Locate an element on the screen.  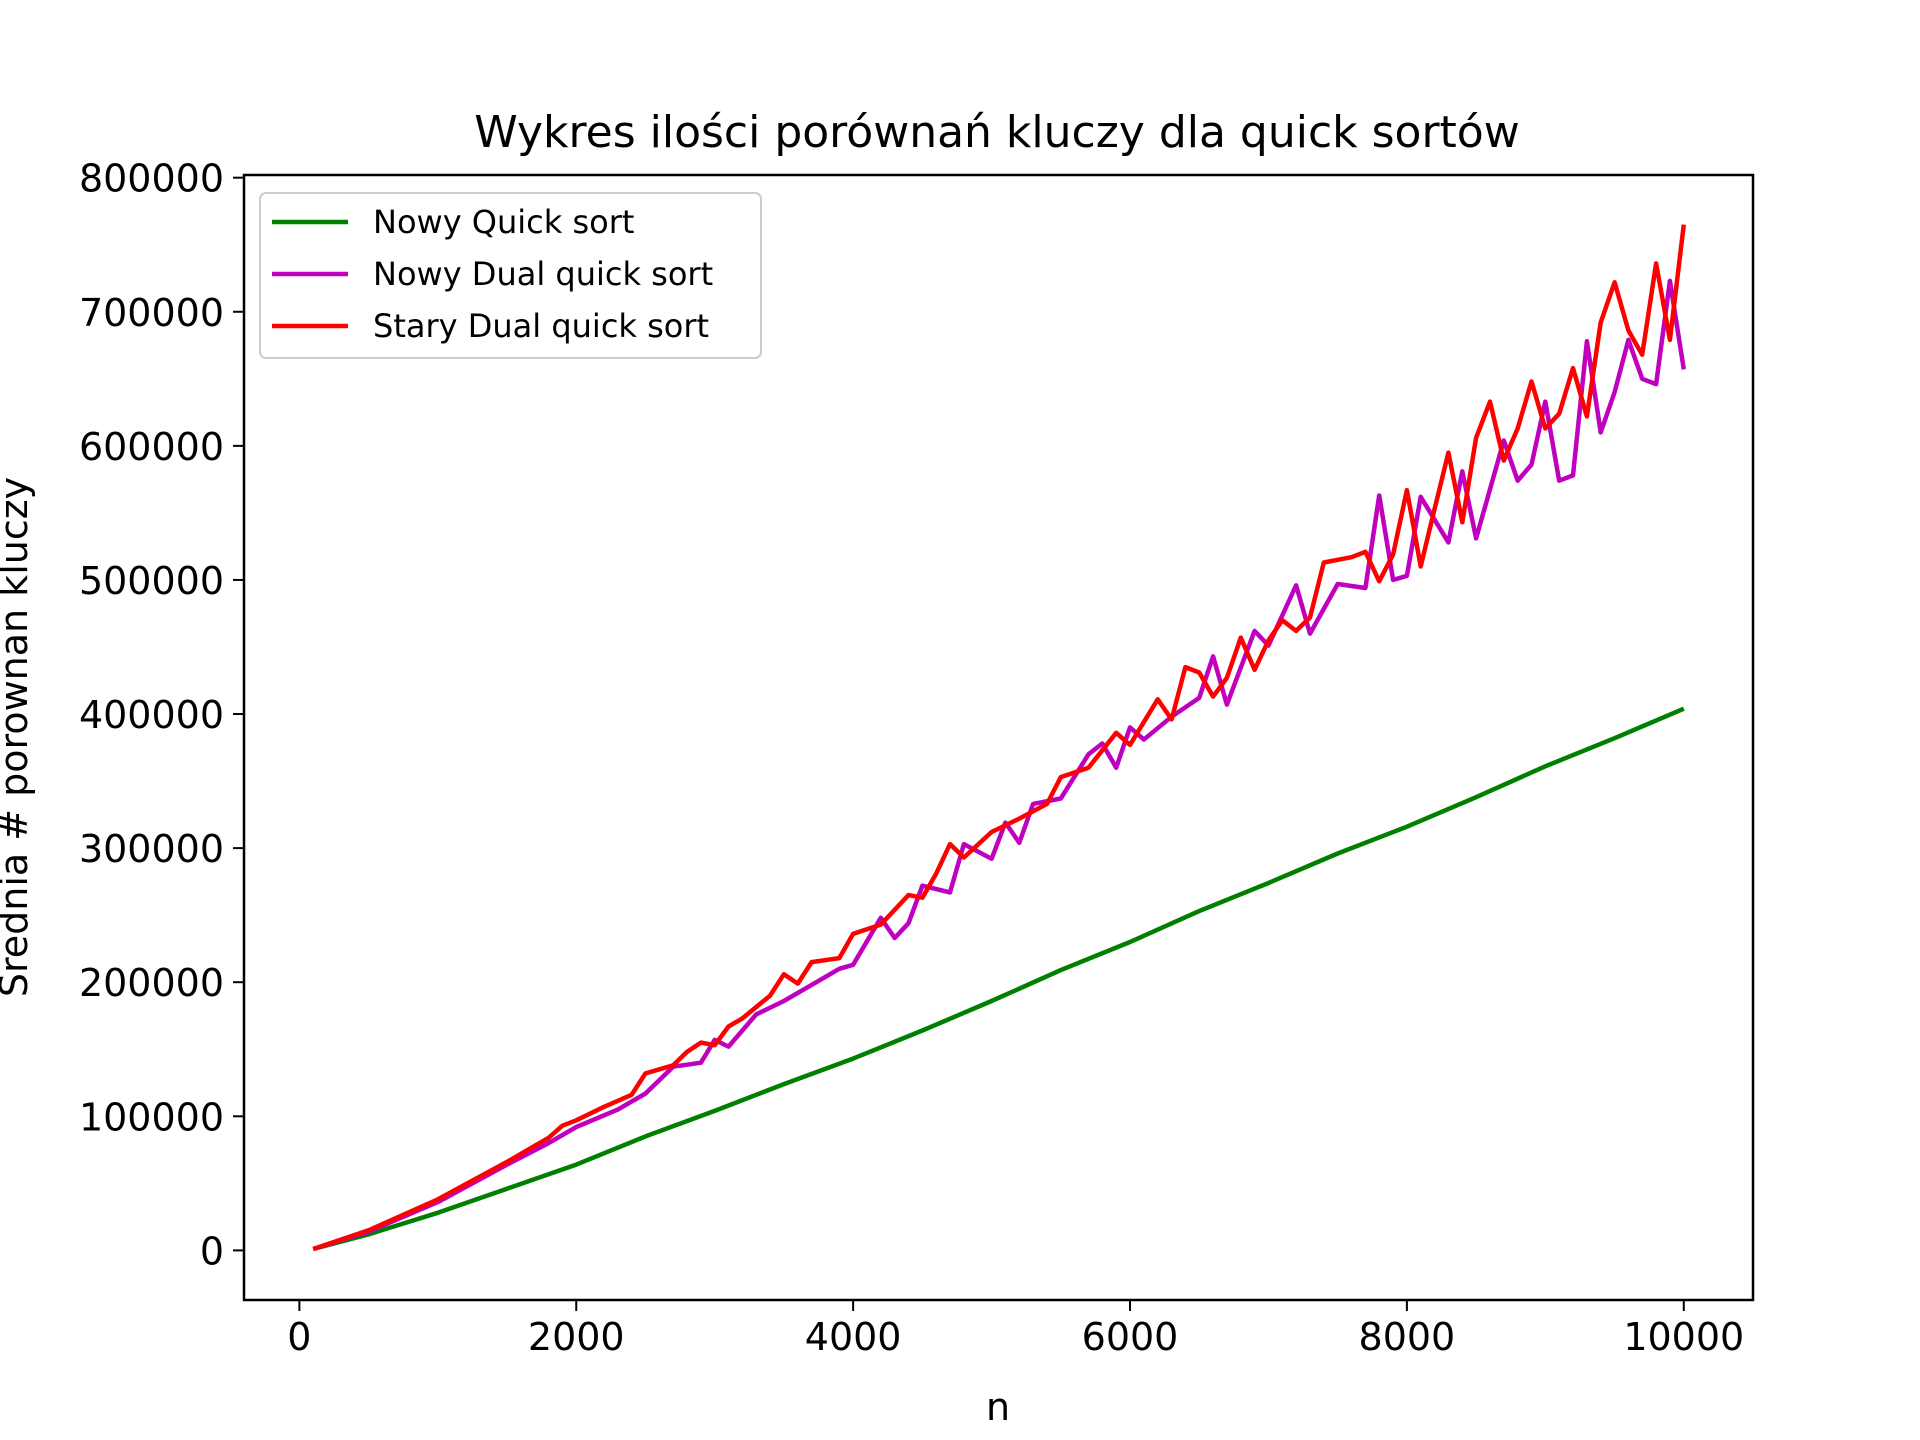
y-tick-label: 200000 is located at coordinates (151, 983).